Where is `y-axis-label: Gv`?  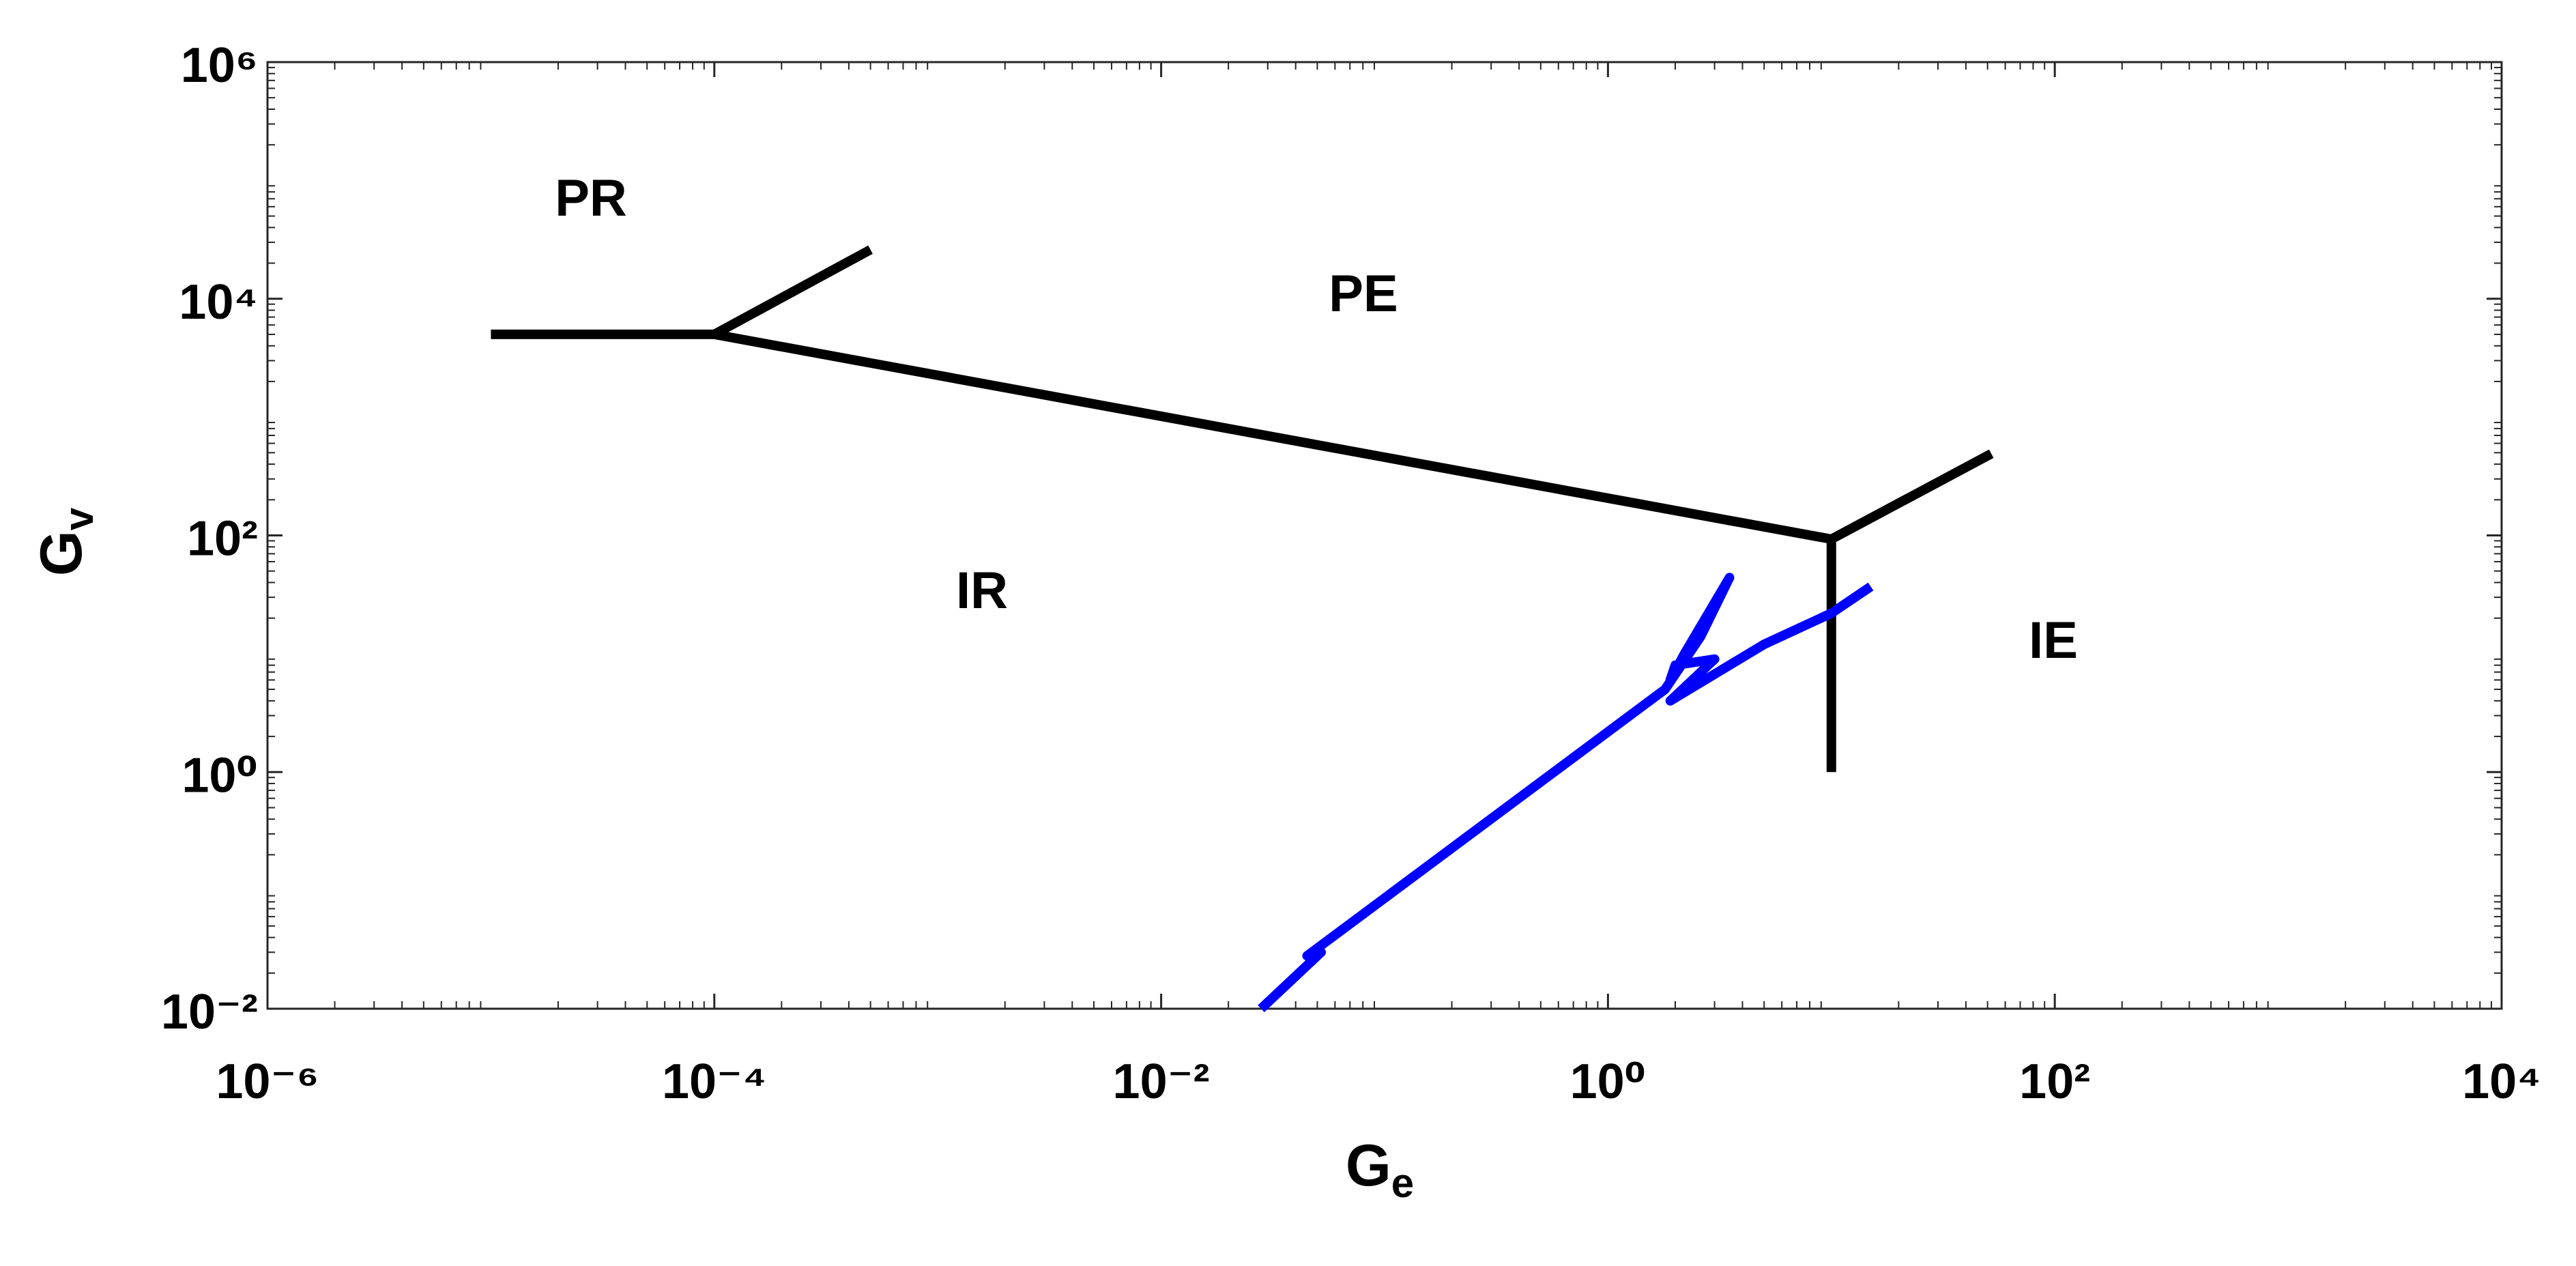
y-axis-label: Gv is located at coordinates (65, 541).